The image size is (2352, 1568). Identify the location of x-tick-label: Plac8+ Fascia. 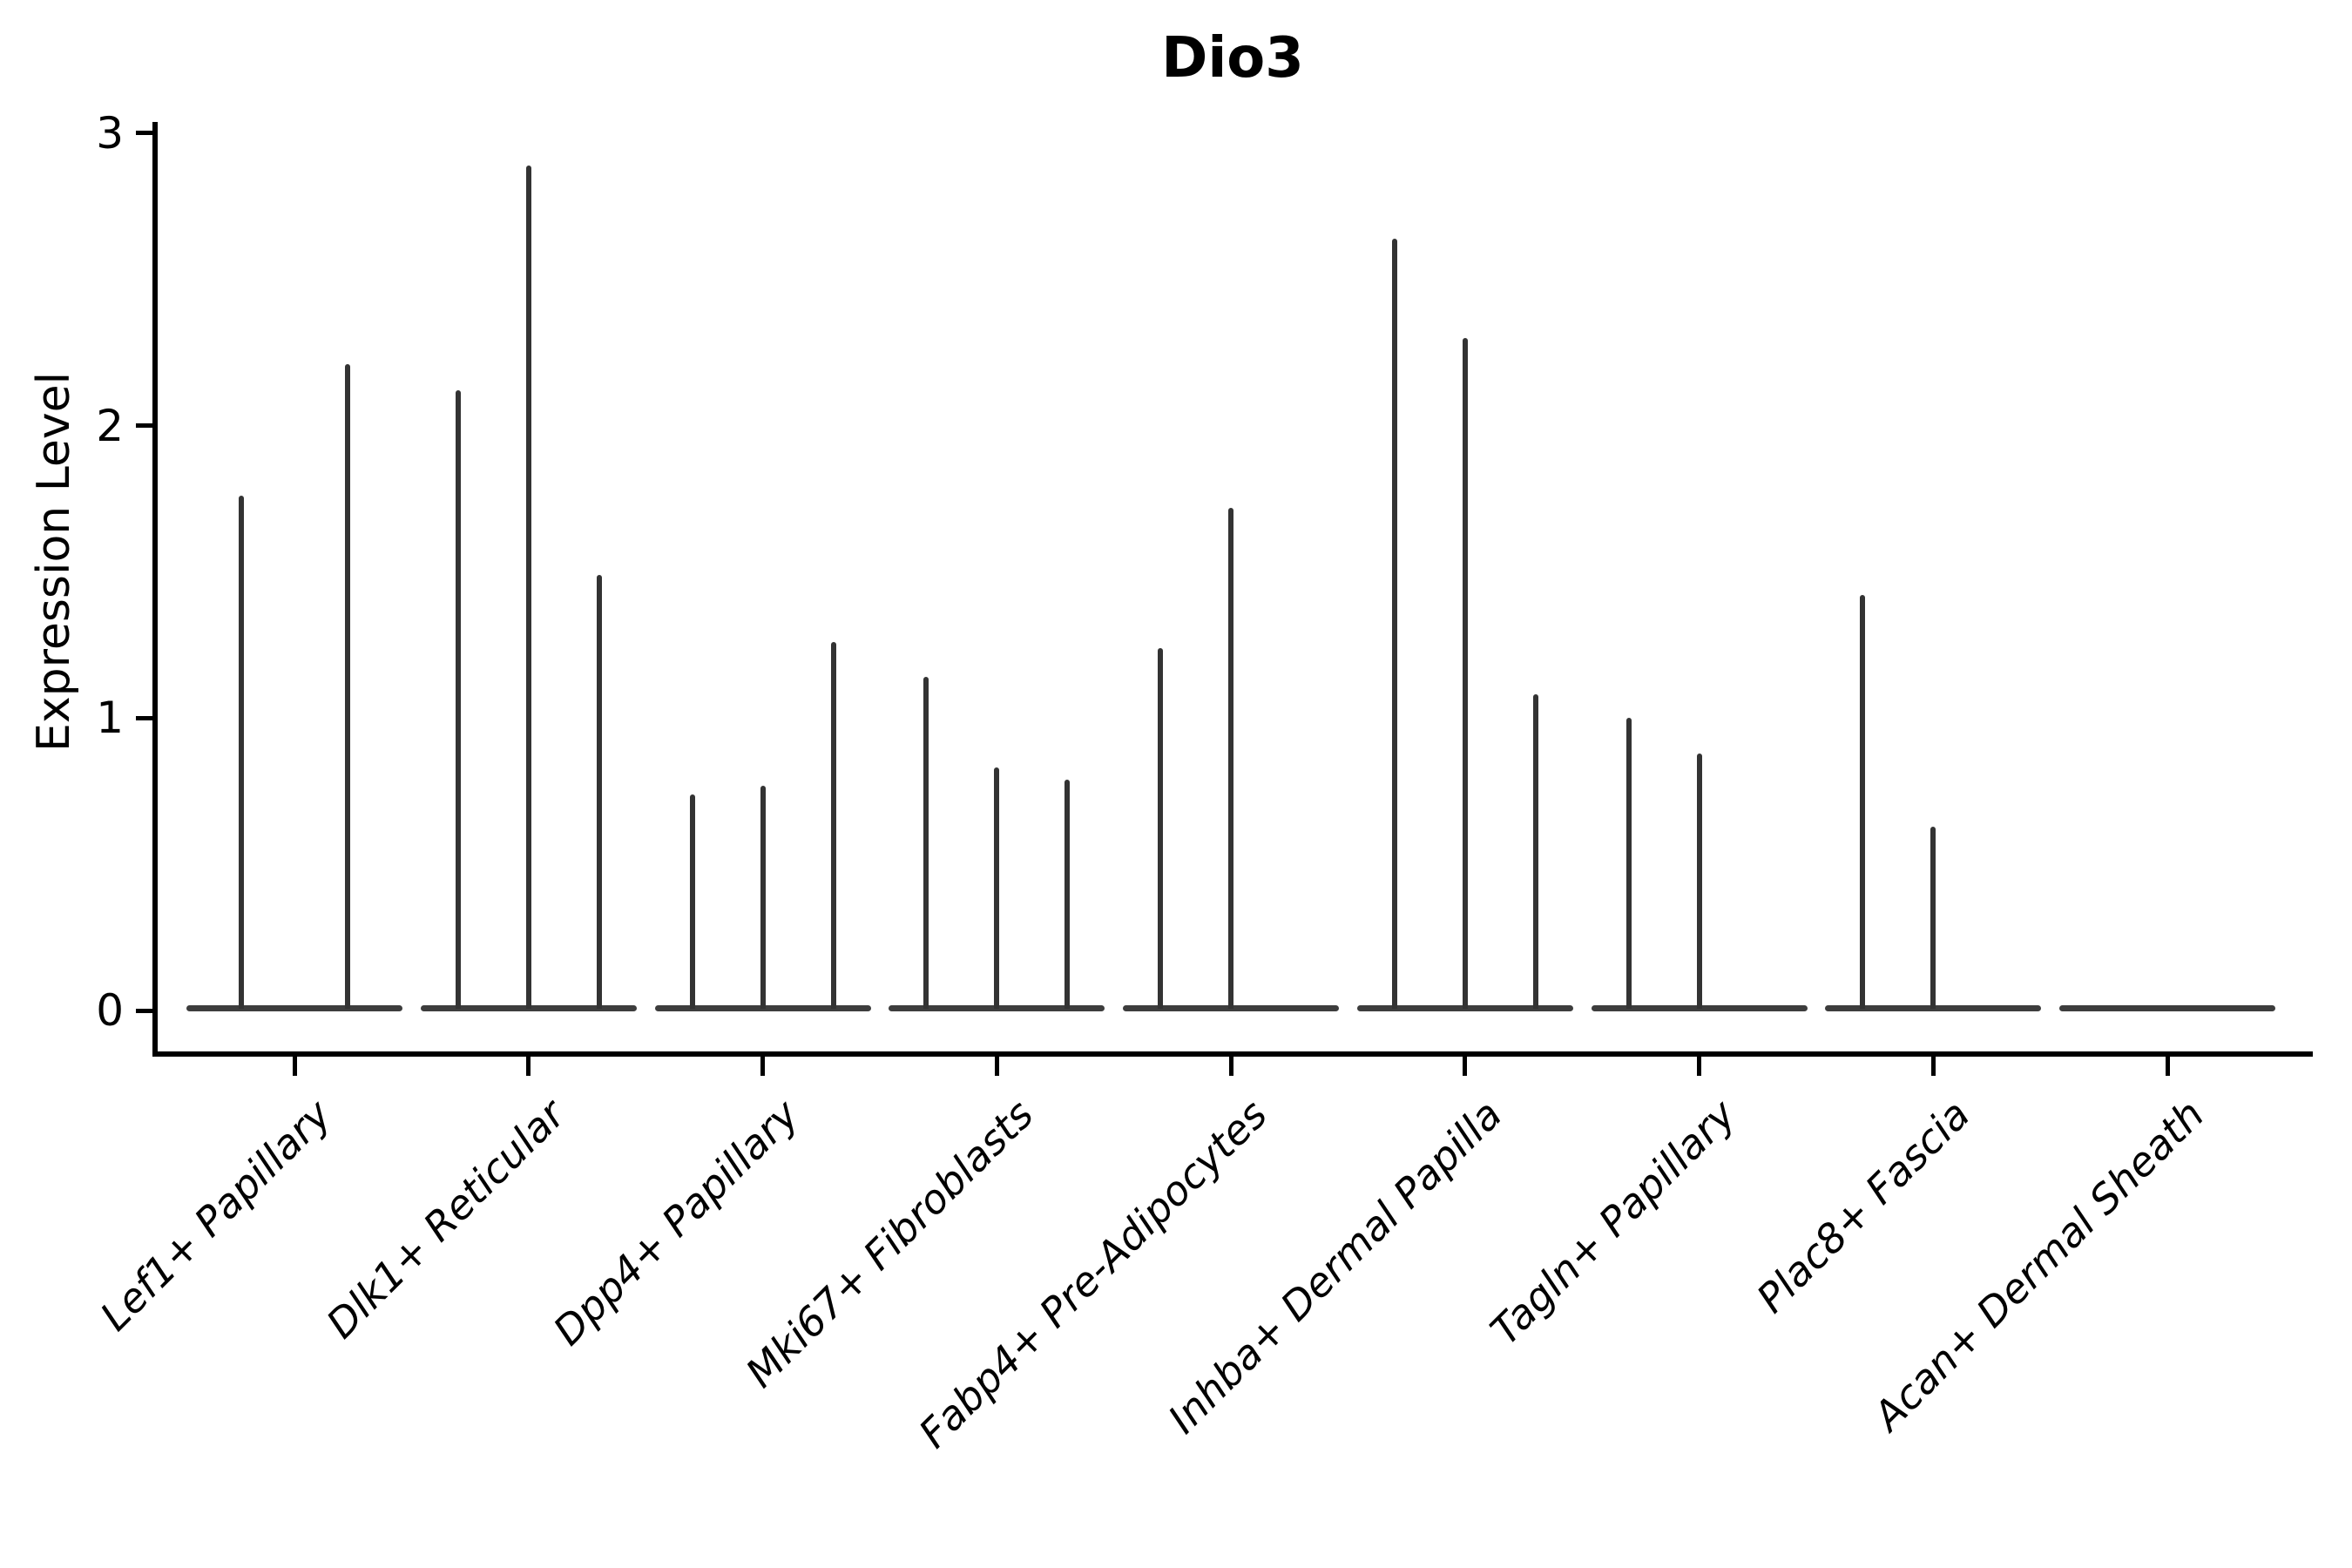
(1863, 1206).